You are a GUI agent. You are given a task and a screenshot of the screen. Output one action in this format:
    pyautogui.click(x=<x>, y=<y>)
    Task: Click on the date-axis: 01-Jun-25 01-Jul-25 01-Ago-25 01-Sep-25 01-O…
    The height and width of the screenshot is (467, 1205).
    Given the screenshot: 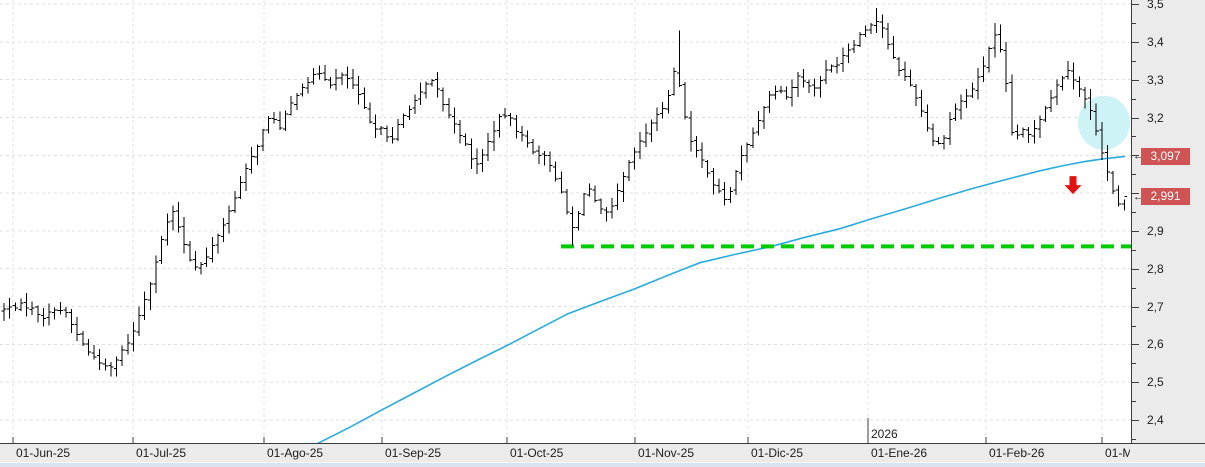 What is the action you would take?
    pyautogui.click(x=602, y=452)
    